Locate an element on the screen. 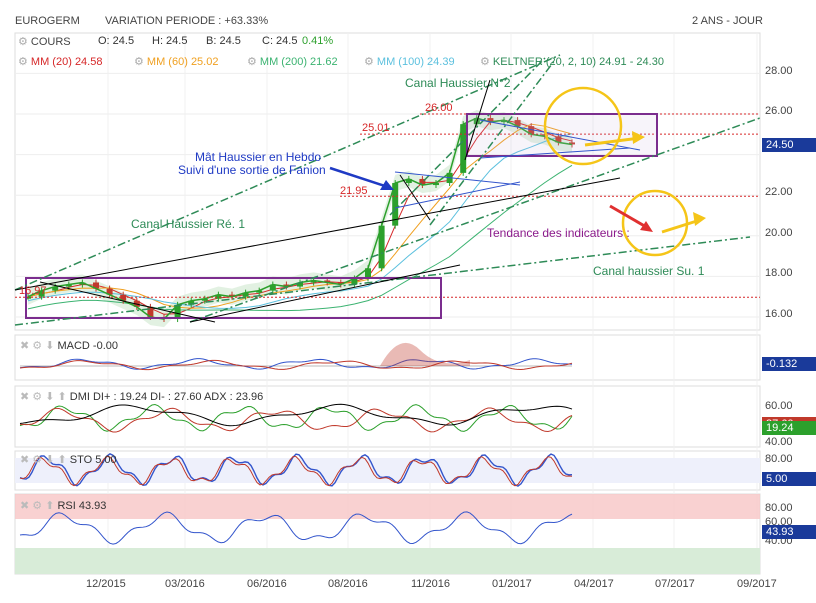  legend-mm100: ⚙ MM (100) 24.39 is located at coordinates (409, 61).